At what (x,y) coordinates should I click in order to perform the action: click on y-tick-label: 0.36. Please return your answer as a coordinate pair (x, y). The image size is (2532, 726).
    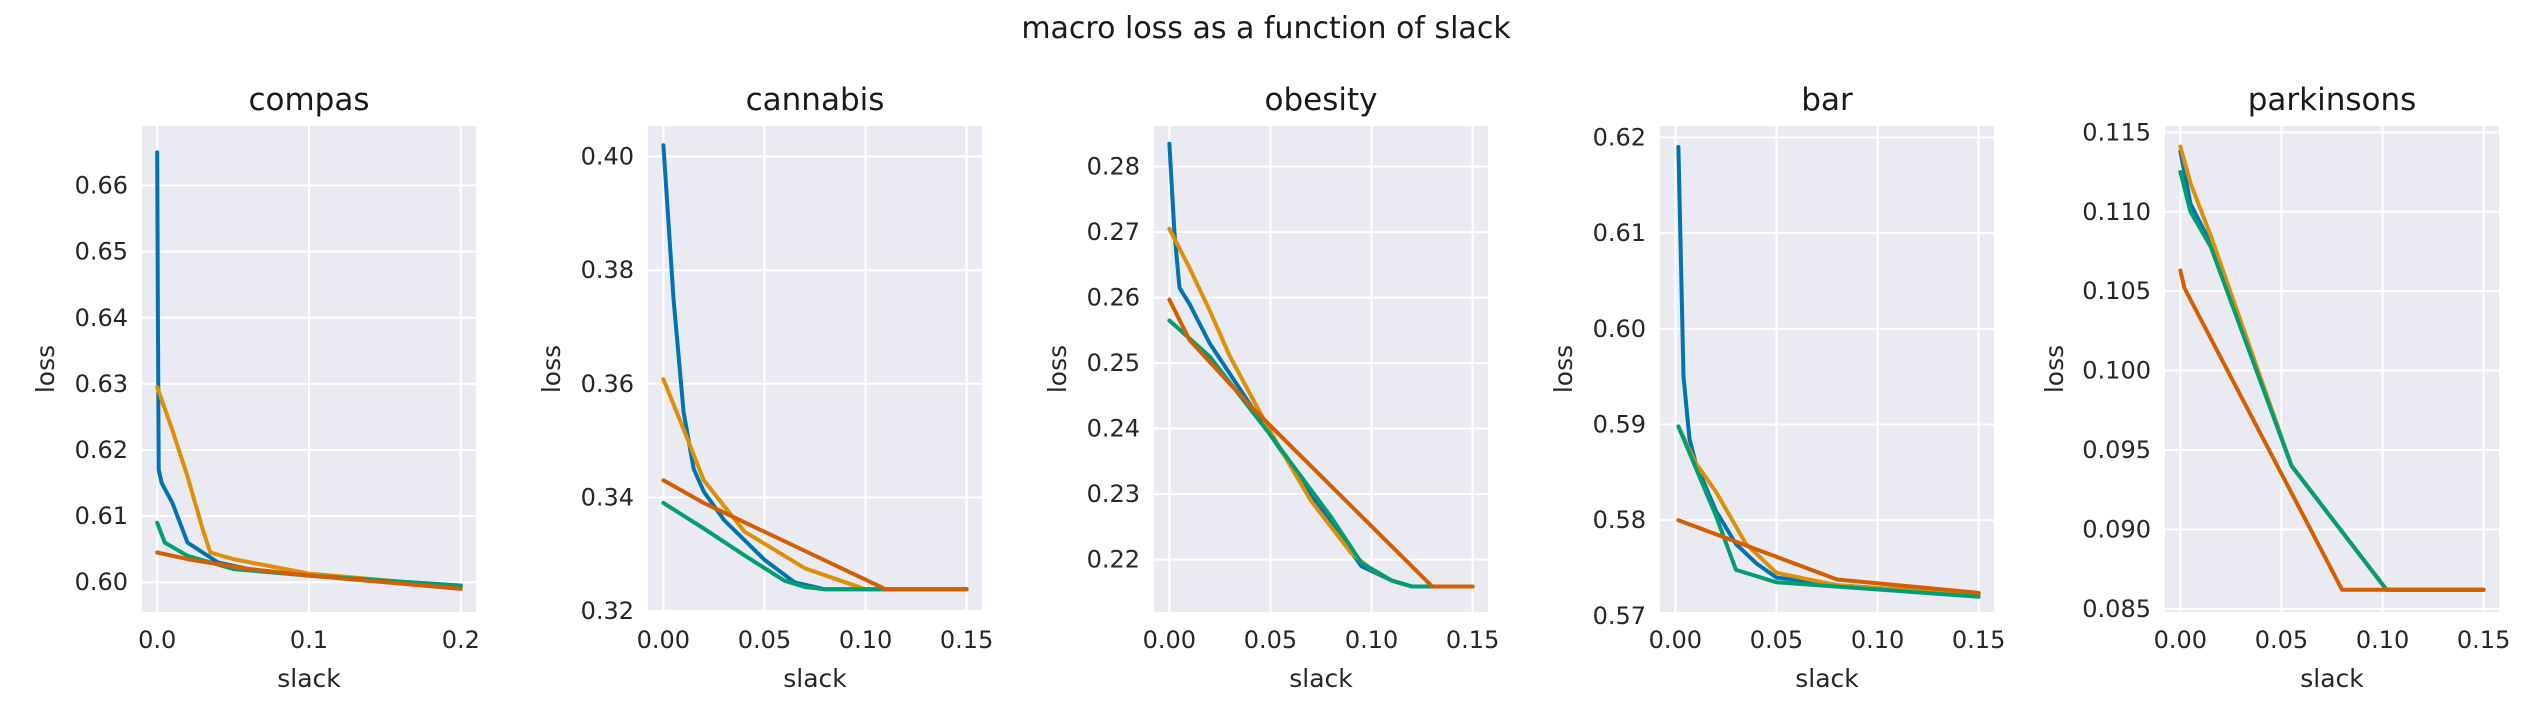
    Looking at the image, I should click on (607, 384).